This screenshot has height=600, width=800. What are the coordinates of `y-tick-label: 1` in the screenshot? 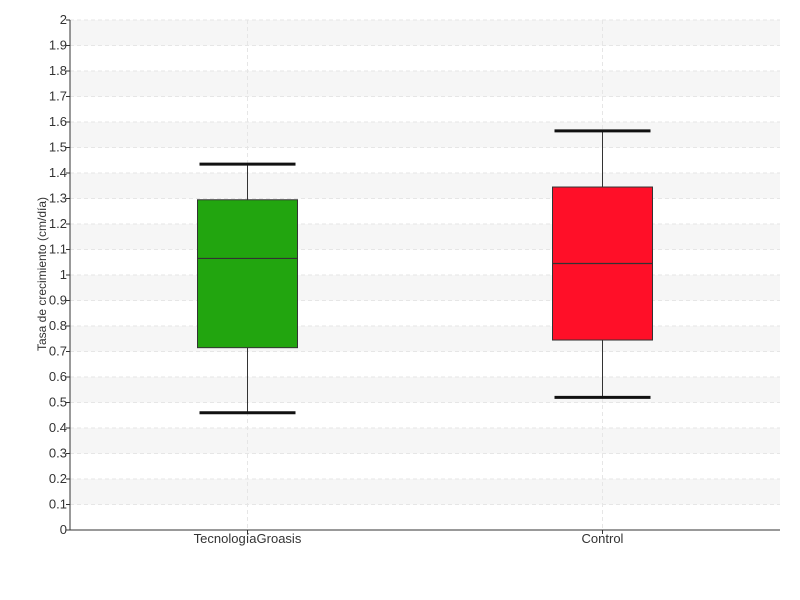 It's located at (63, 274).